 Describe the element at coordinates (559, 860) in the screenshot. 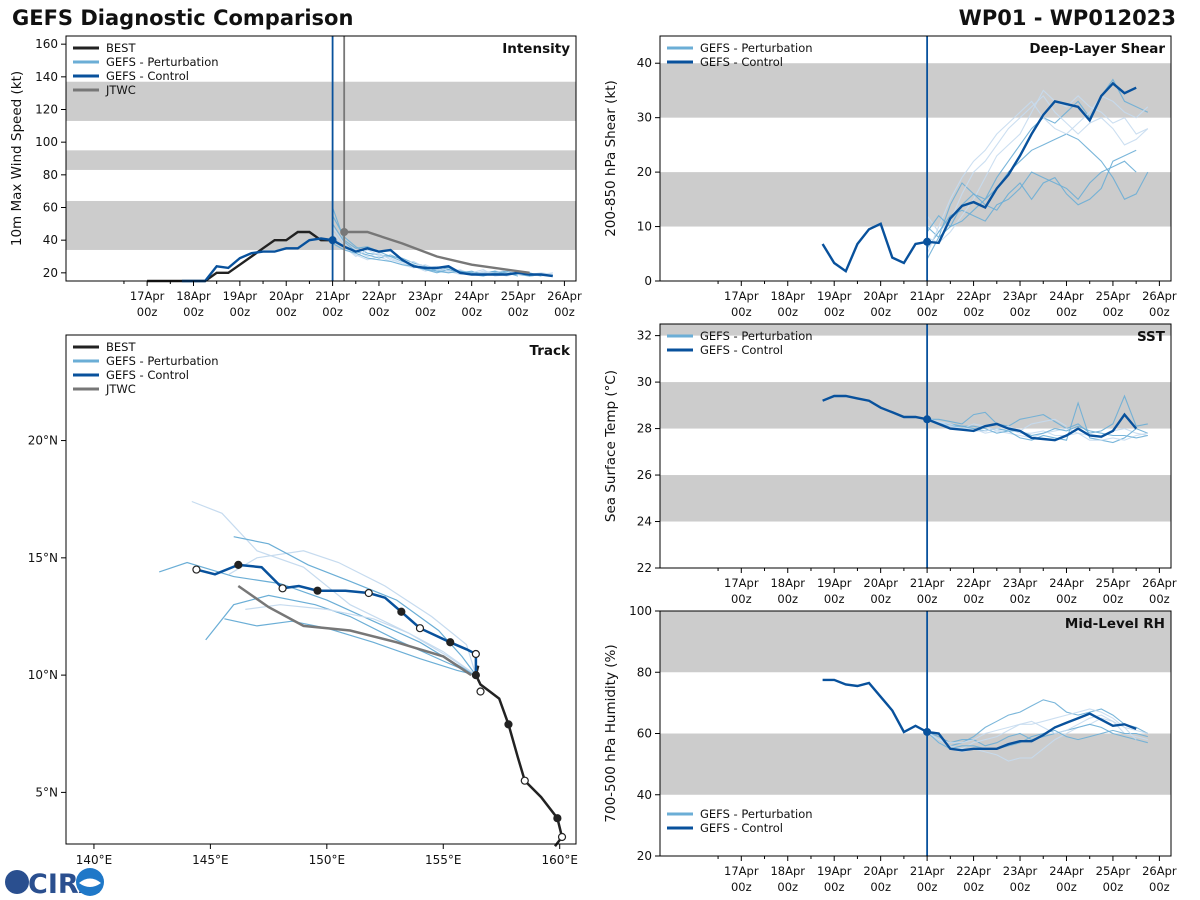

I see `lon-tick-label: 160°E` at that location.